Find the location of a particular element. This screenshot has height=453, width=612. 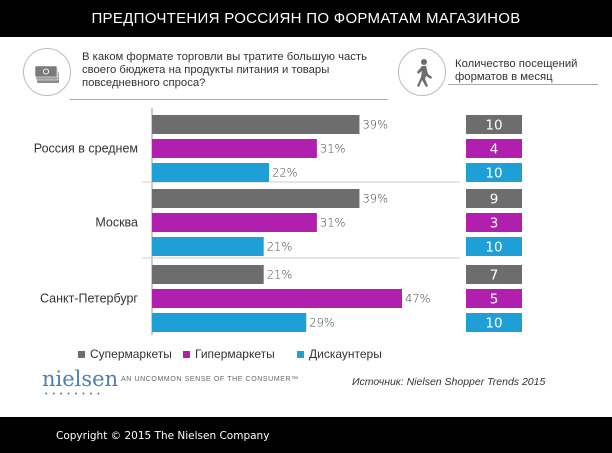

legend-label: Дискаунтеры is located at coordinates (345, 354).